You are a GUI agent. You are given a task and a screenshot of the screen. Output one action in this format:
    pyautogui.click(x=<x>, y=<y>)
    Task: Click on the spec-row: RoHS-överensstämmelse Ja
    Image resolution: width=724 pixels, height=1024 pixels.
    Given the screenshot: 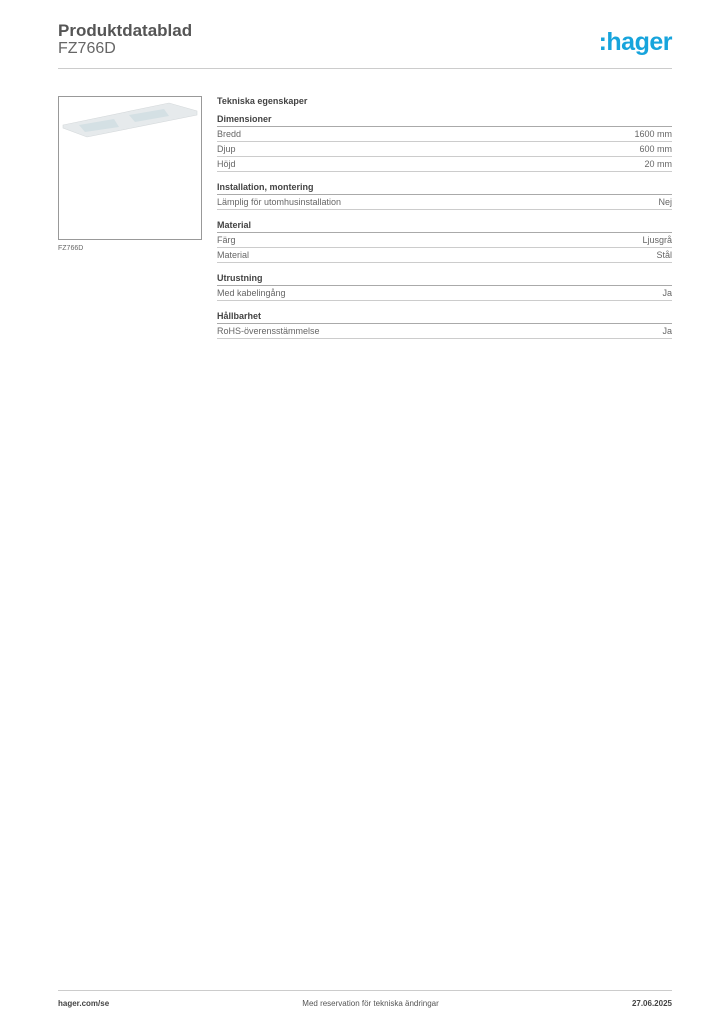 What is the action you would take?
    pyautogui.click(x=444, y=331)
    